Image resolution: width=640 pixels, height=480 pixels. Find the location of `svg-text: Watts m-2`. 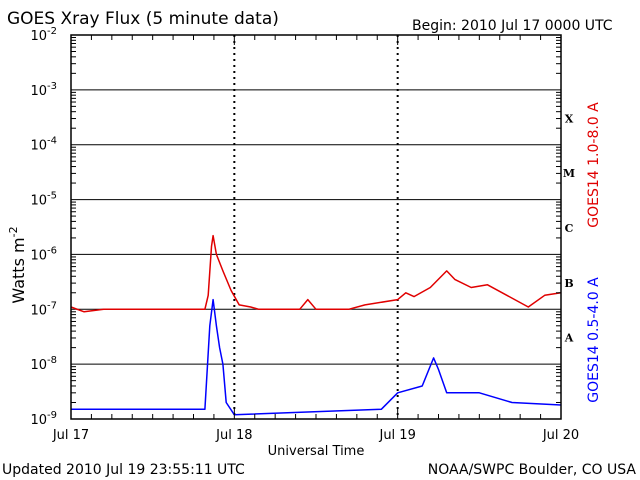

svg-text: Watts m-2 is located at coordinates (17, 264).